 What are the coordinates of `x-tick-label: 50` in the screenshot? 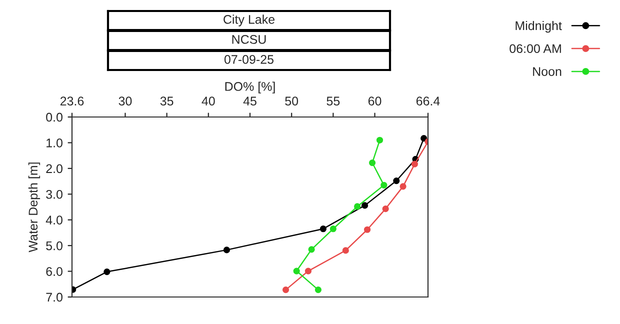 It's located at (291, 101).